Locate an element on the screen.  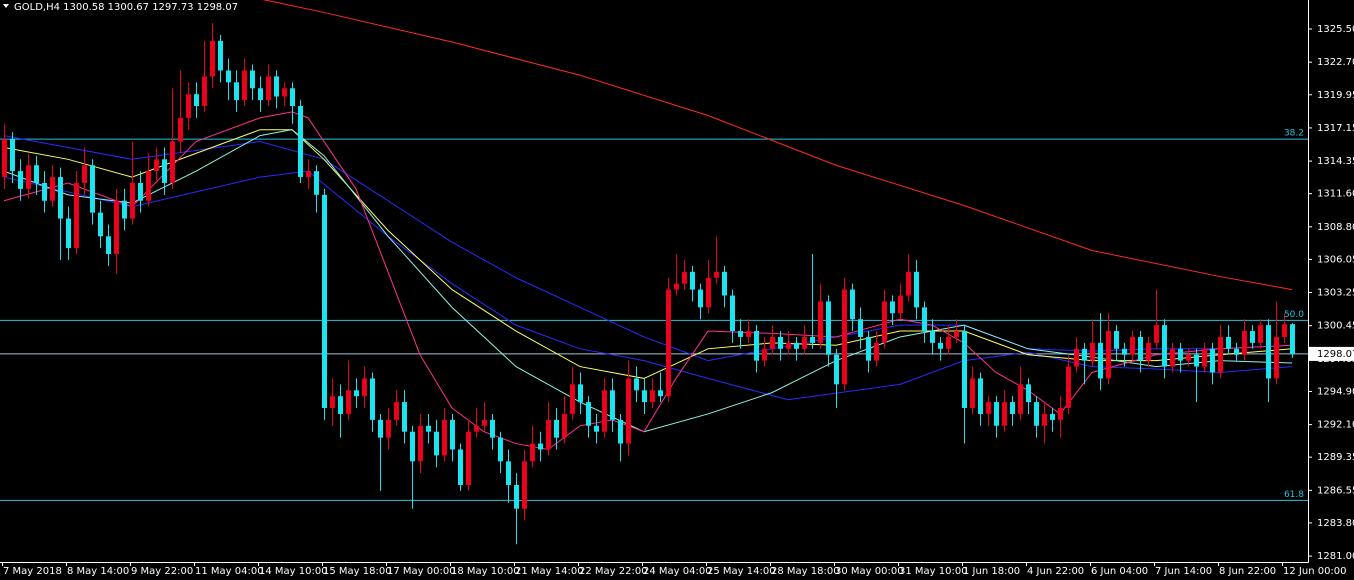
y-tick-label: 1289.35 is located at coordinates (1335, 457).